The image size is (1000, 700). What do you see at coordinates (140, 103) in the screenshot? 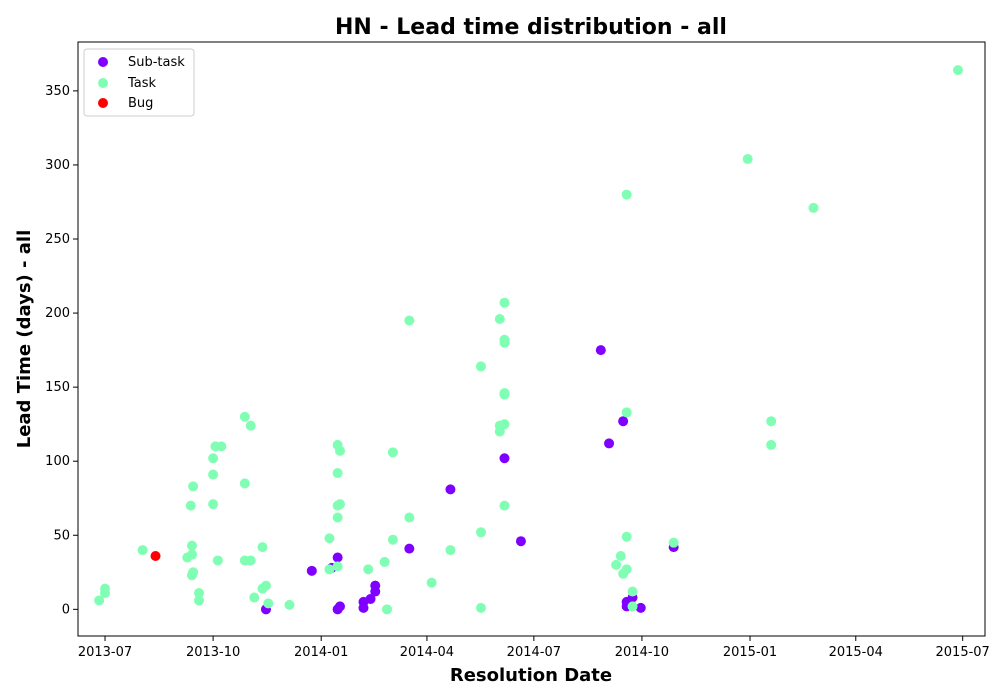
I see `legend-label-bug: Bug` at bounding box center [140, 103].